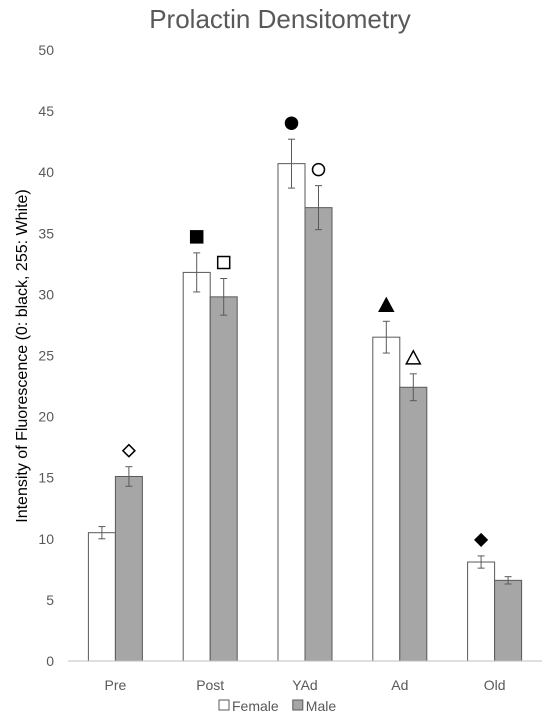  I want to click on y-axis-ticks: 0 5 10 15 20 25 30 35 40 45 50, so click(46, 355).